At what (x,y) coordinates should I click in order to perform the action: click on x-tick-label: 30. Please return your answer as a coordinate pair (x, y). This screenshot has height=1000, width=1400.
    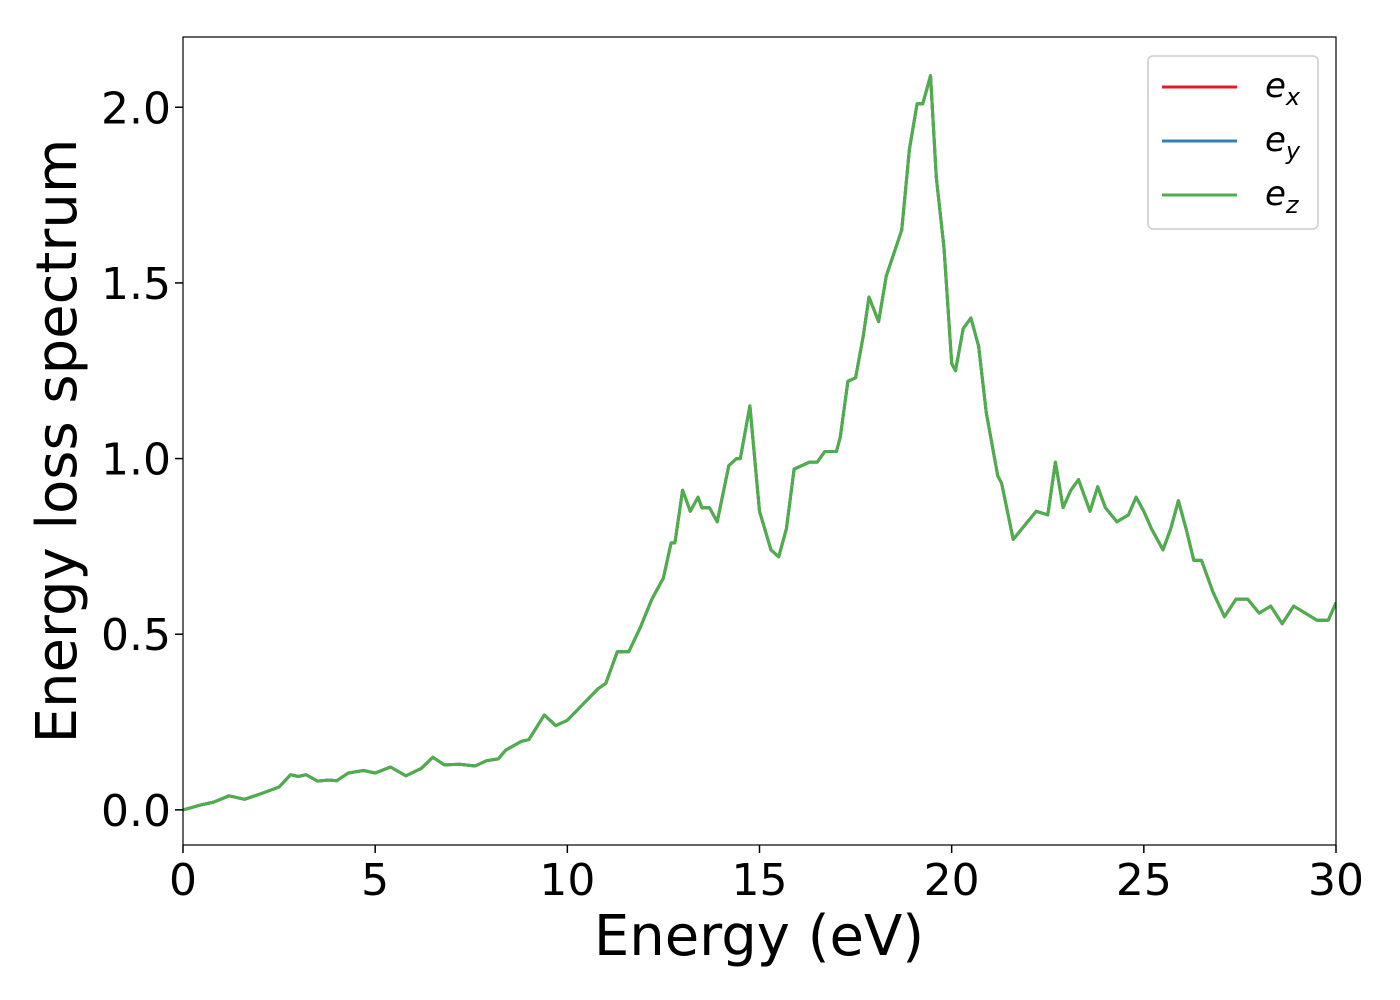
    Looking at the image, I should click on (1336, 880).